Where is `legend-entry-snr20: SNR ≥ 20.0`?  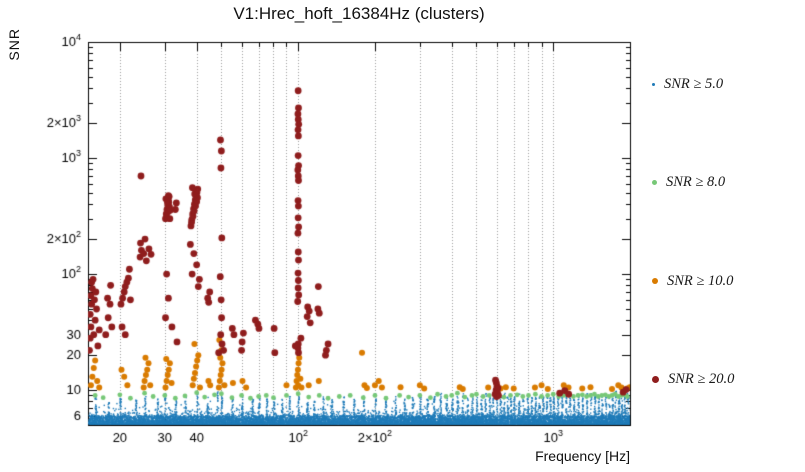 legend-entry-snr20: SNR ≥ 20.0 is located at coordinates (693, 379).